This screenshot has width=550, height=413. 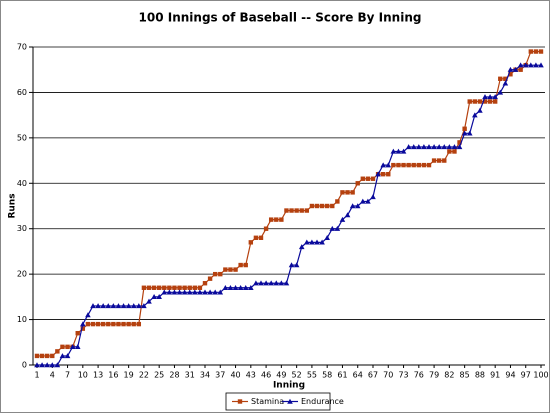 What do you see at coordinates (22, 47) in the screenshot?
I see `y-tick-label: 70` at bounding box center [22, 47].